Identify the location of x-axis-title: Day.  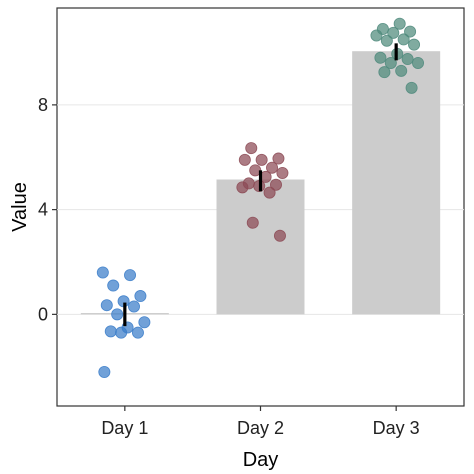
(261, 460).